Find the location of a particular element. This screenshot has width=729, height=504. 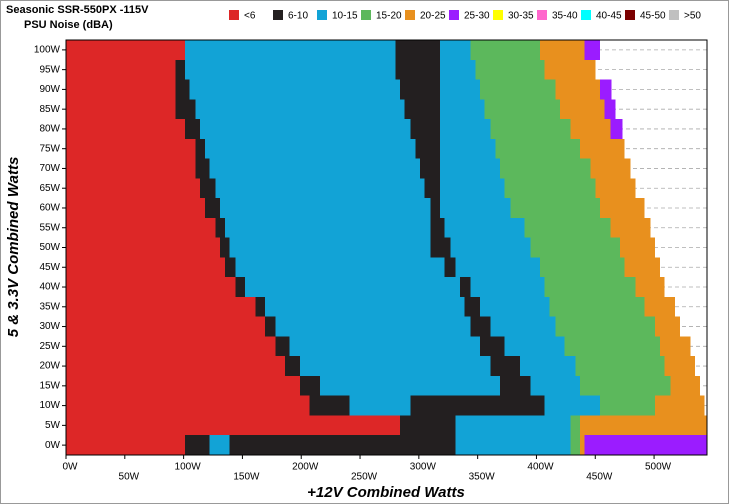

legend-label: 6-10 is located at coordinates (298, 16).